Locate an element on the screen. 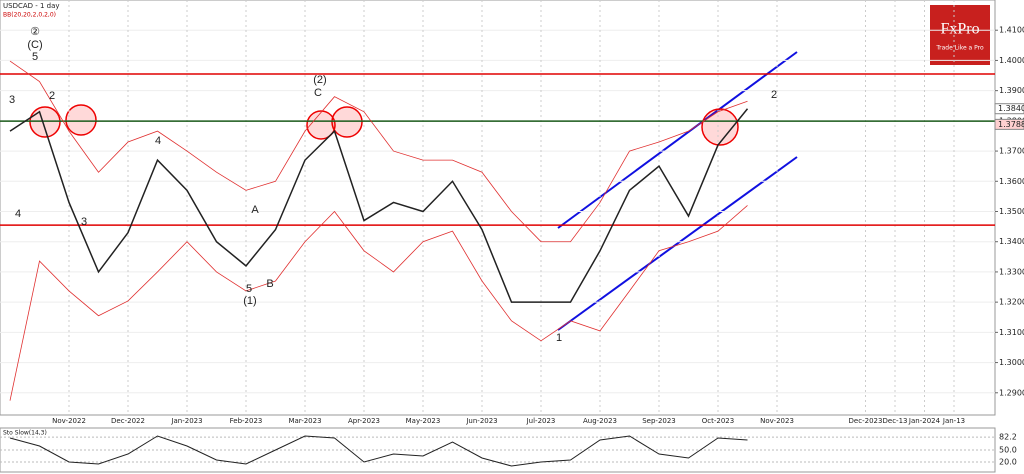 Image resolution: width=1024 pixels, height=474 pixels. x-tick-label: Sep-2023 is located at coordinates (659, 421).